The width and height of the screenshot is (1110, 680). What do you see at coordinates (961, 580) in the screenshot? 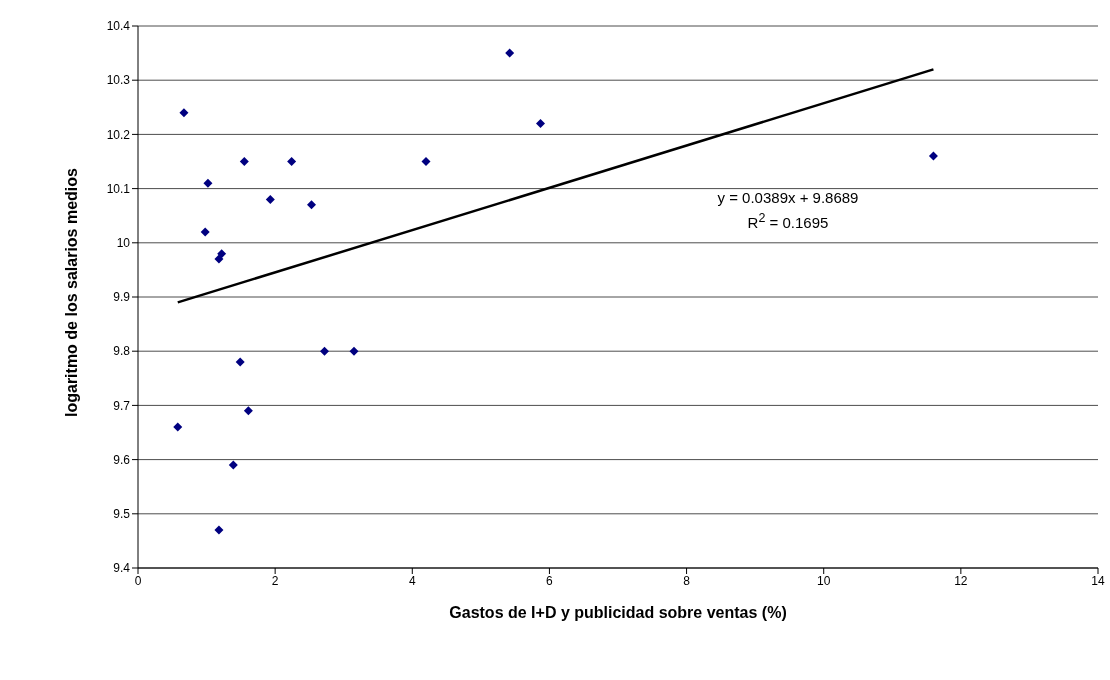
I see `x-tick-label: 12` at bounding box center [961, 580].